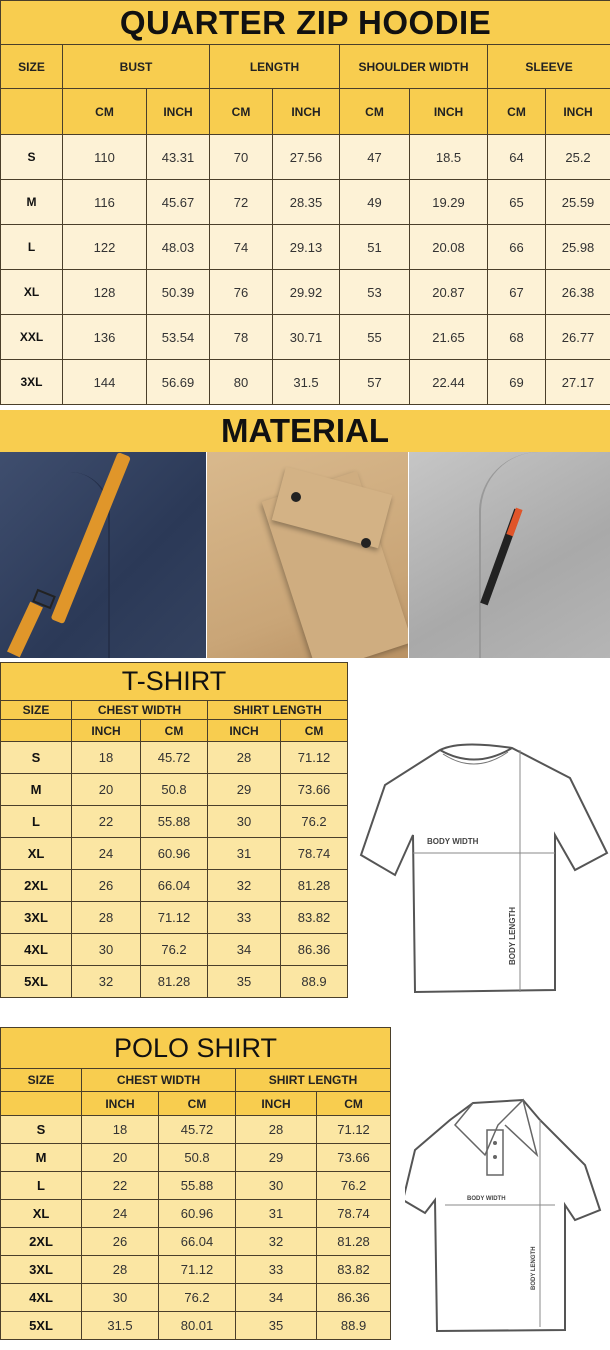 The height and width of the screenshot is (1350, 610). Describe the element at coordinates (196, 1157) in the screenshot. I see `table-row: M 20 50.8 29 73.66` at that location.